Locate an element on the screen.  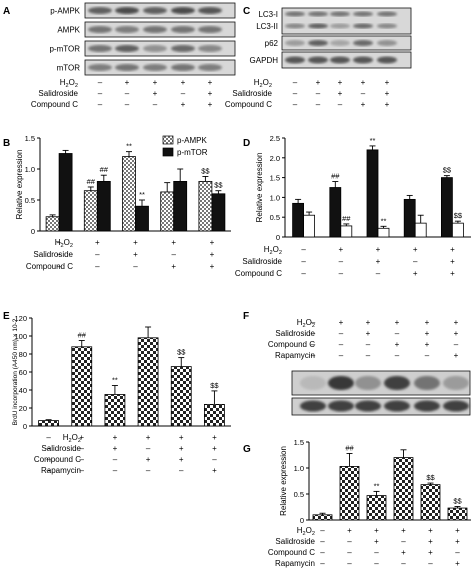
y-tick-label: 80 is located at coordinates (23, 354).